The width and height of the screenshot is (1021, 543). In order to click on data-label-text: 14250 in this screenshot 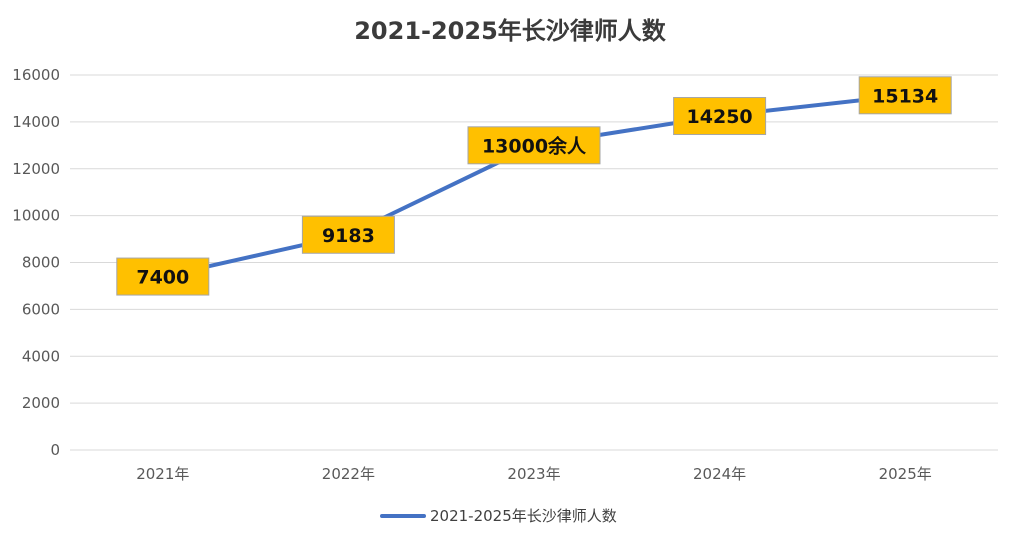, I will do `click(720, 117)`.